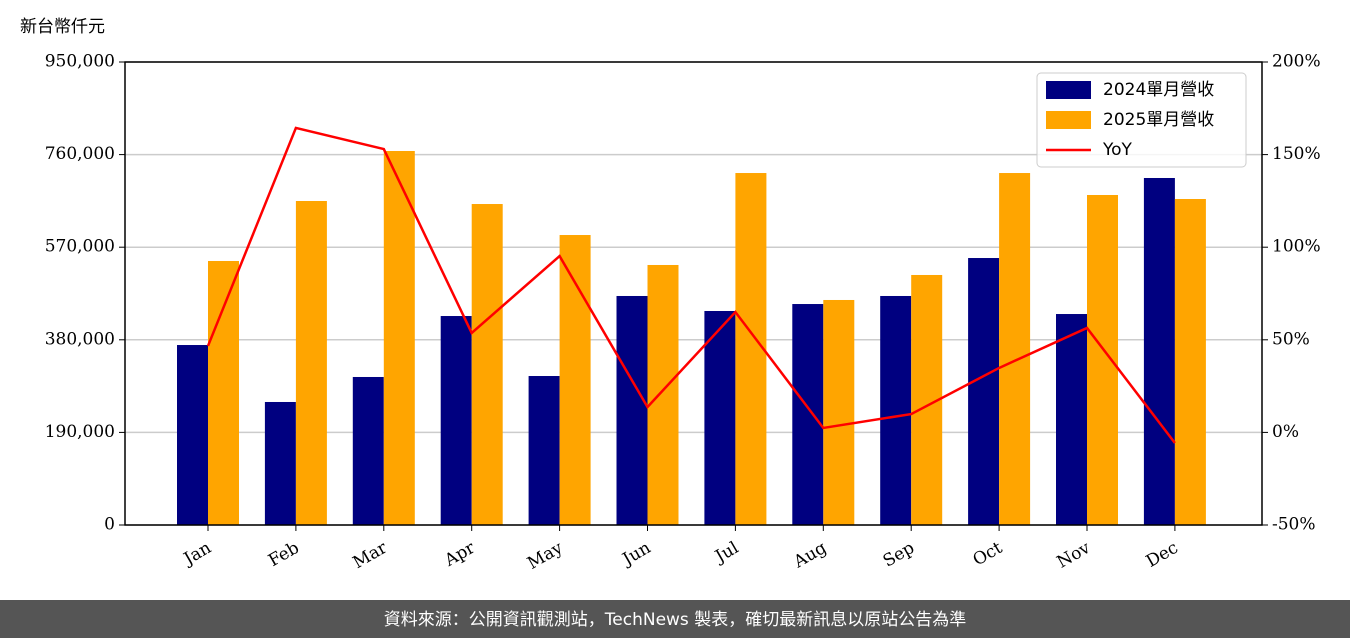  I want to click on footer: 資料來源：公開資訊觀測站，TechNews 製表，確切最新訊息以原站公告為準, so click(675, 620).